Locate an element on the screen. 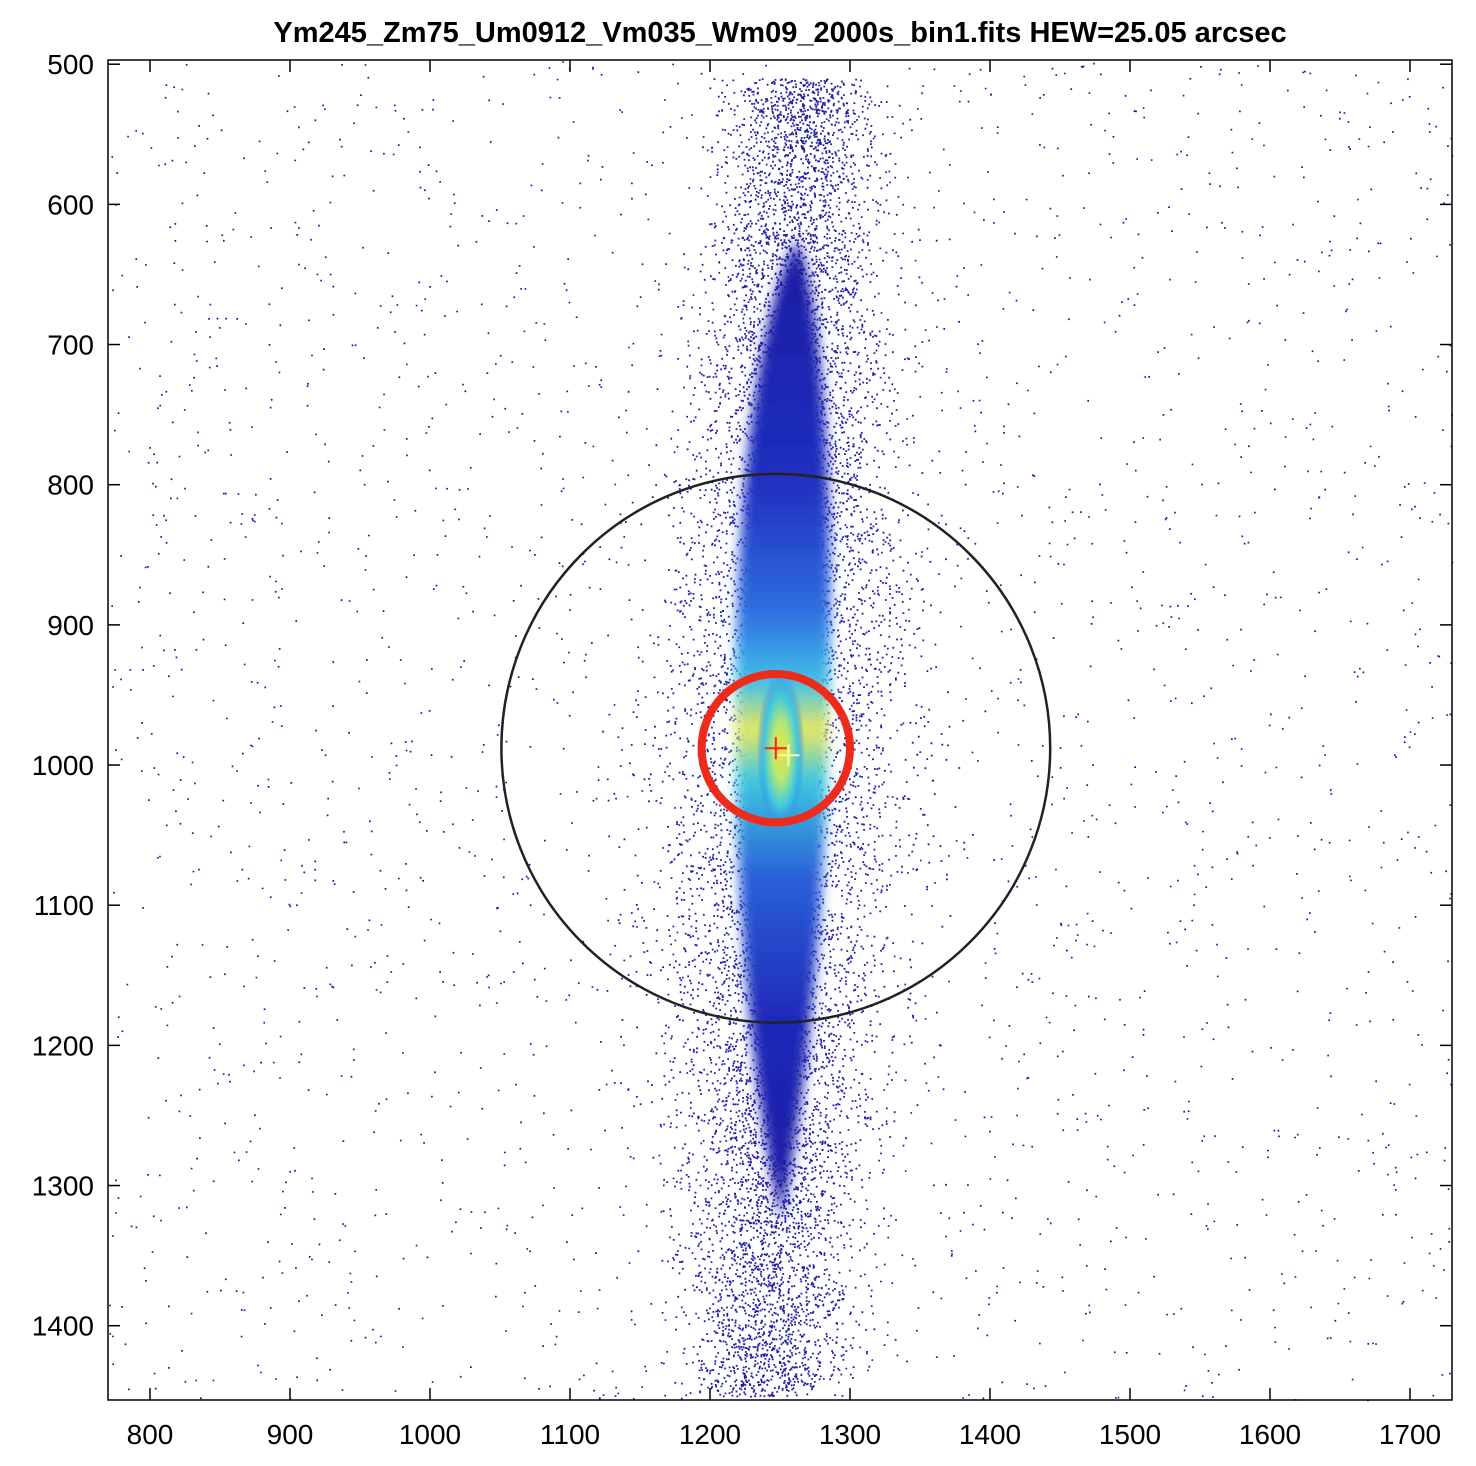 Image resolution: width=1476 pixels, height=1466 pixels. hew-circle is located at coordinates (775, 748).